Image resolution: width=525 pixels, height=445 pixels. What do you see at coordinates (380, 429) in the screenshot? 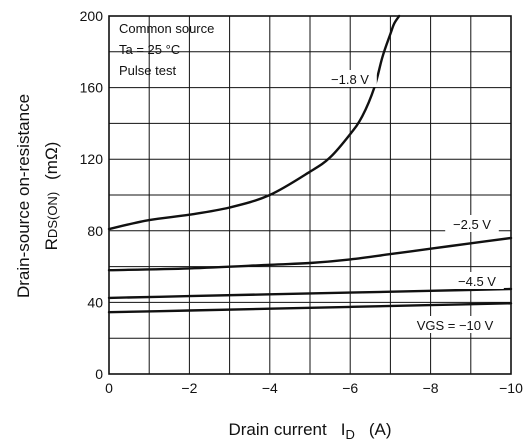
I see `x-axis-unit: (A)` at bounding box center [380, 429].